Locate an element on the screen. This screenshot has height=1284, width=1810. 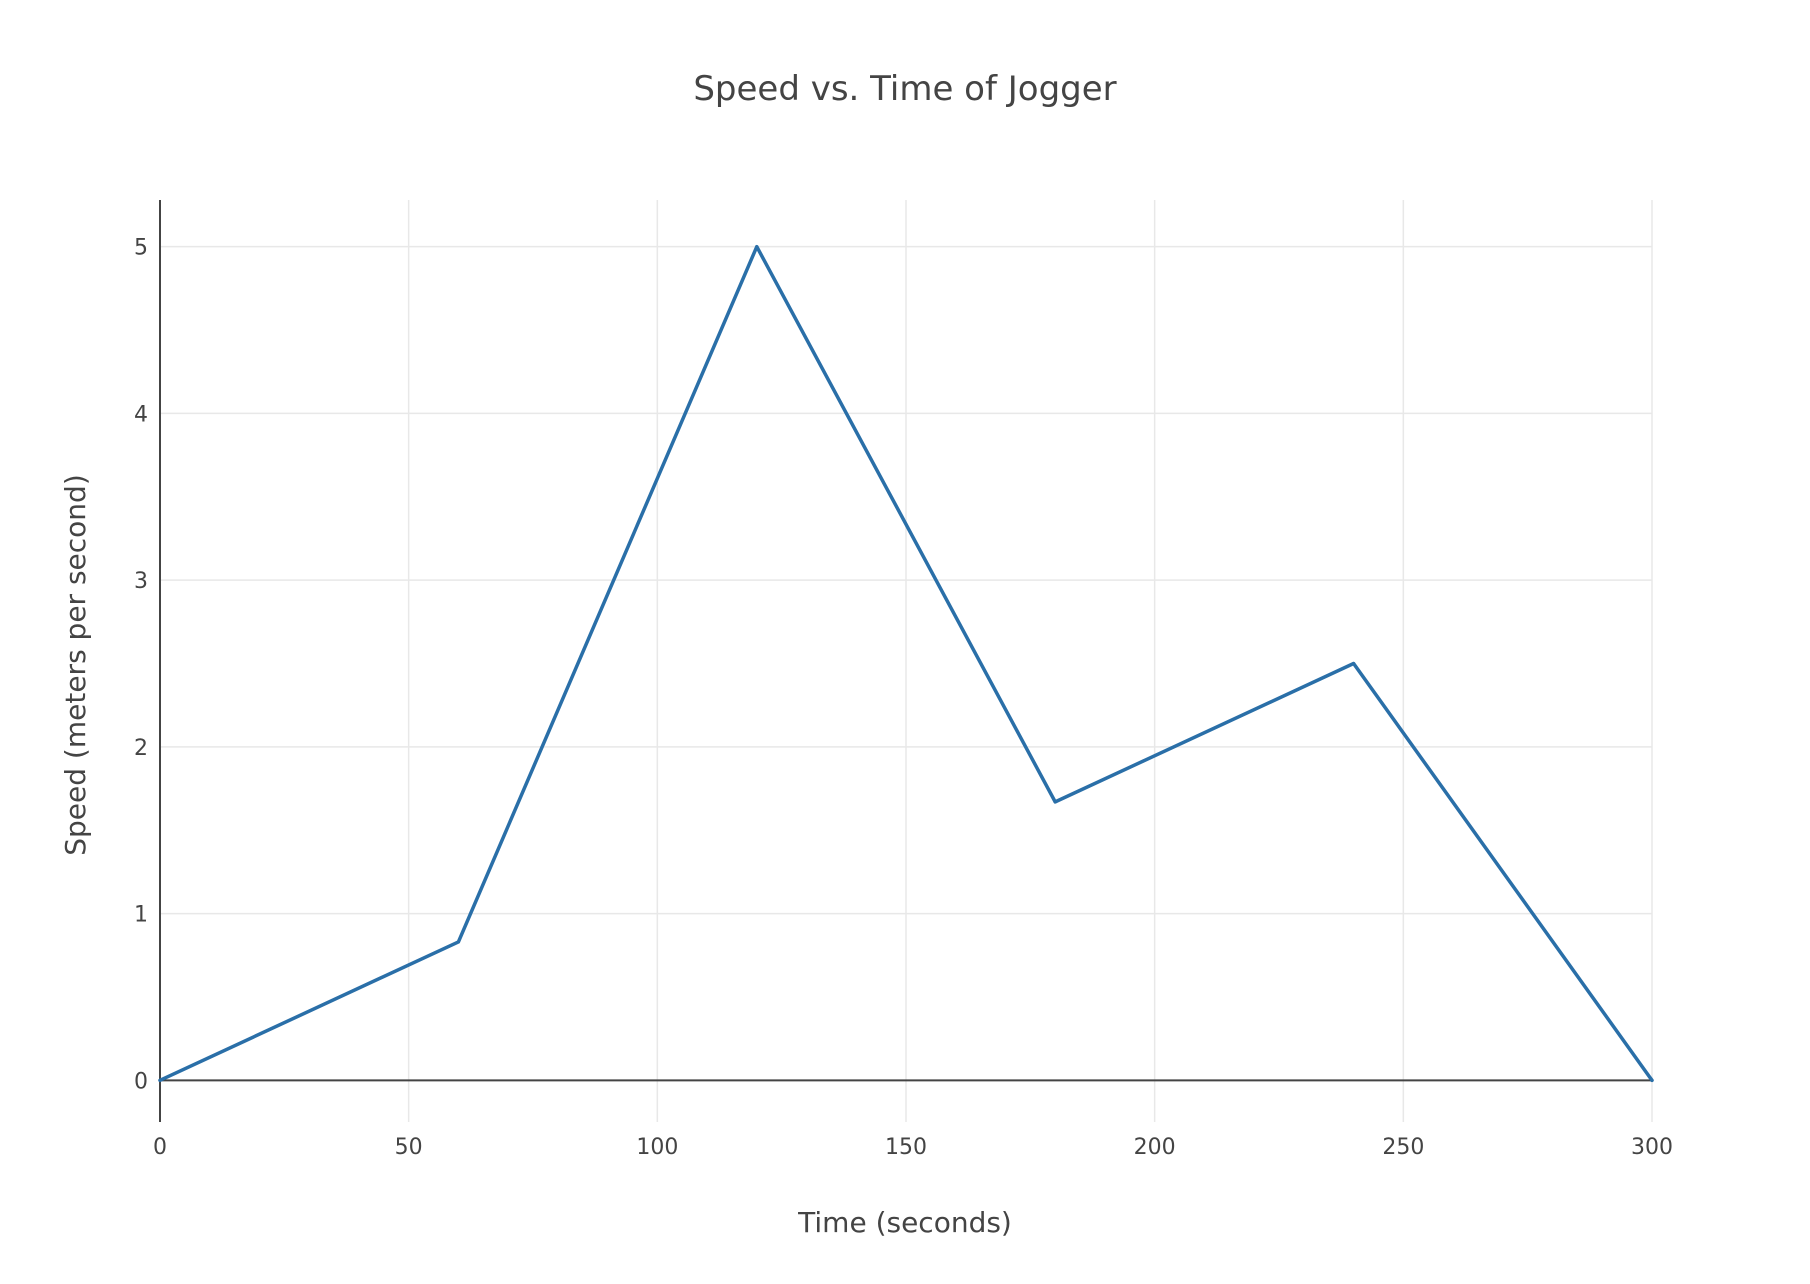
x-tick-label: 50 is located at coordinates (409, 1147).